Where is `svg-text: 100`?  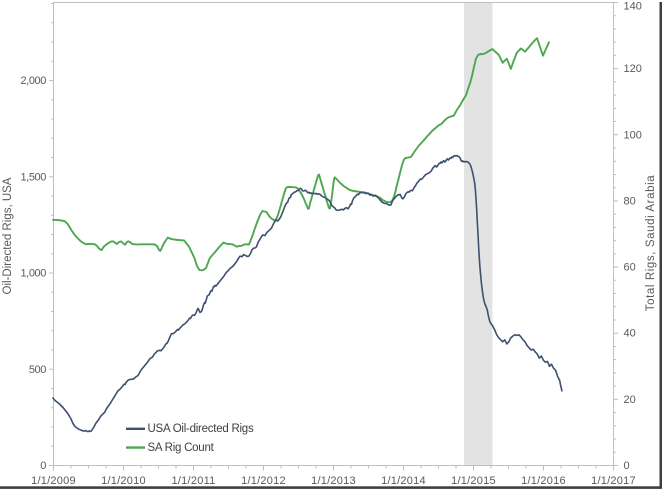 svg-text: 100 is located at coordinates (633, 135).